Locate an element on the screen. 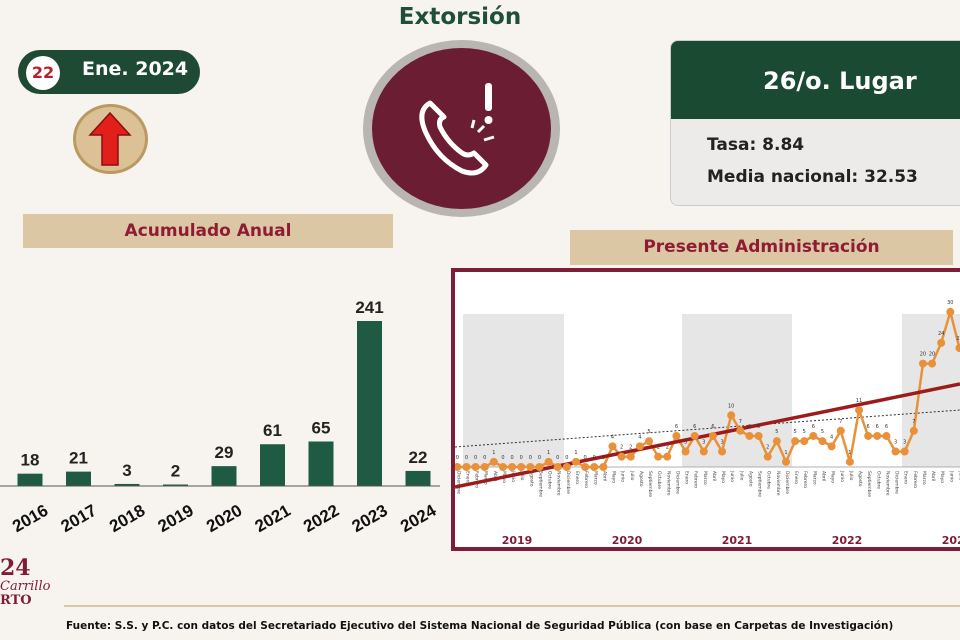 This screenshot has width=960, height=640. bar-value-2020: 29 is located at coordinates (224, 452).